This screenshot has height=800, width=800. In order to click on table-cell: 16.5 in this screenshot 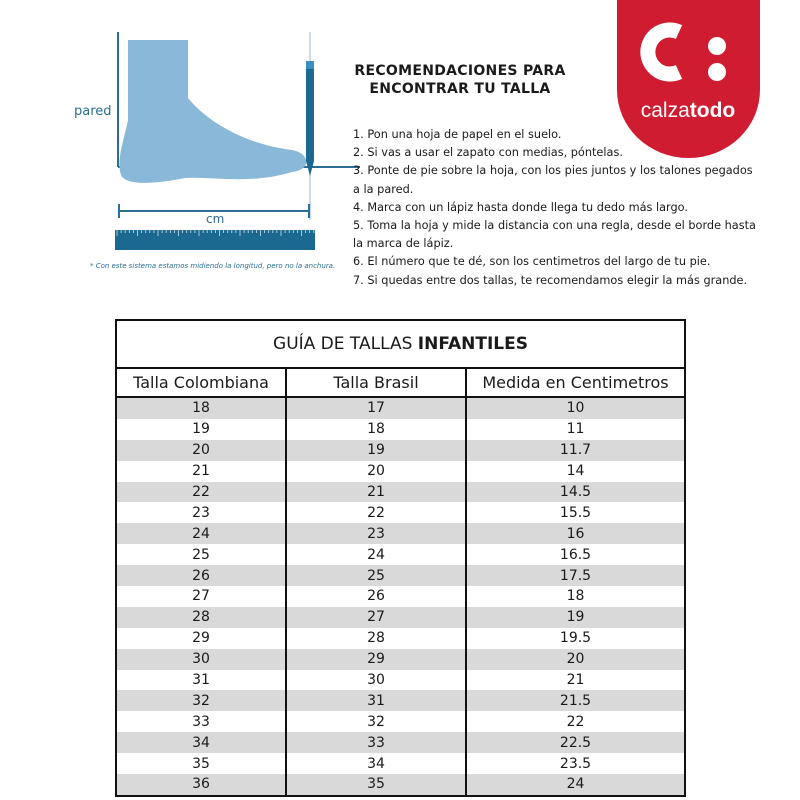, I will do `click(575, 555)`.